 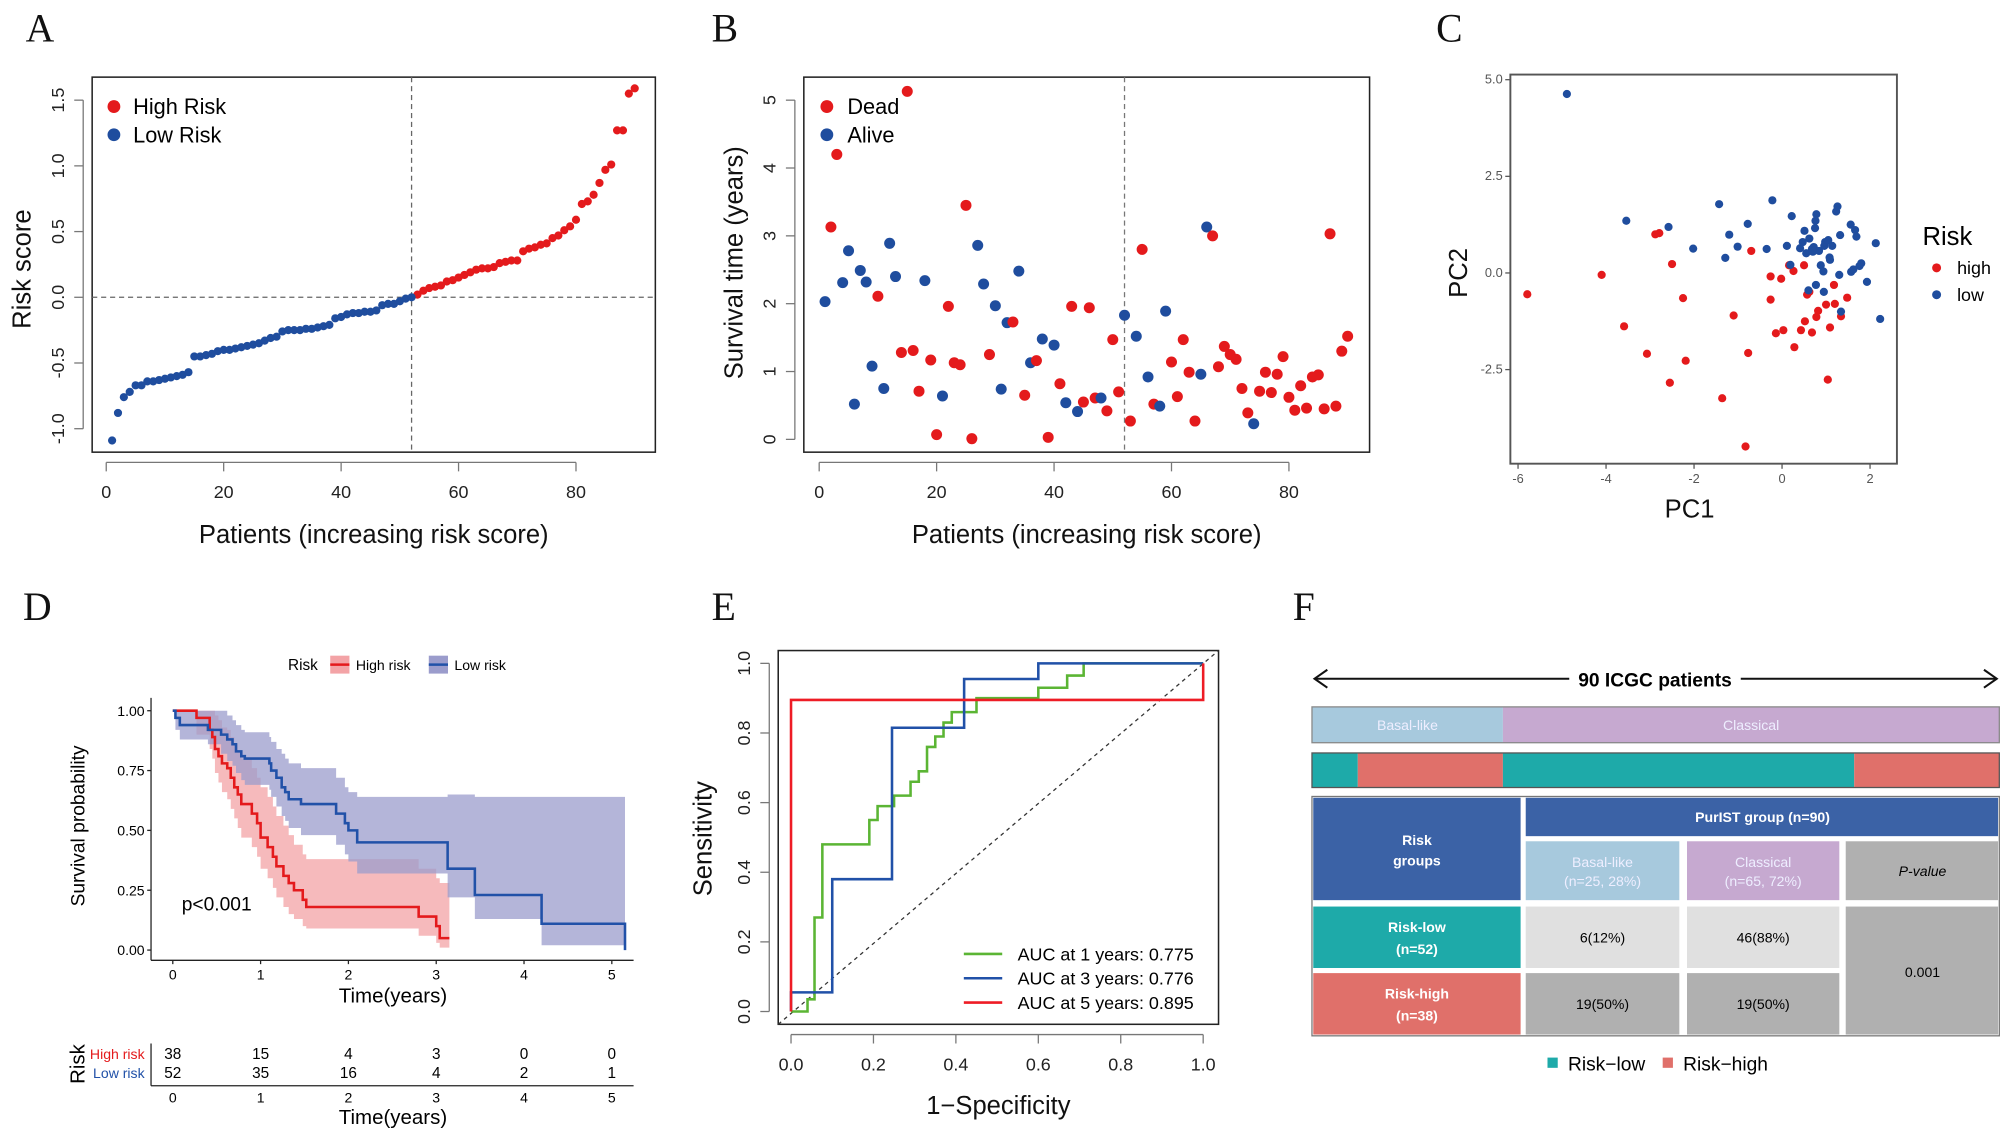 What do you see at coordinates (58, 165) in the screenshot?
I see `y-tick-label: 1.0` at bounding box center [58, 165].